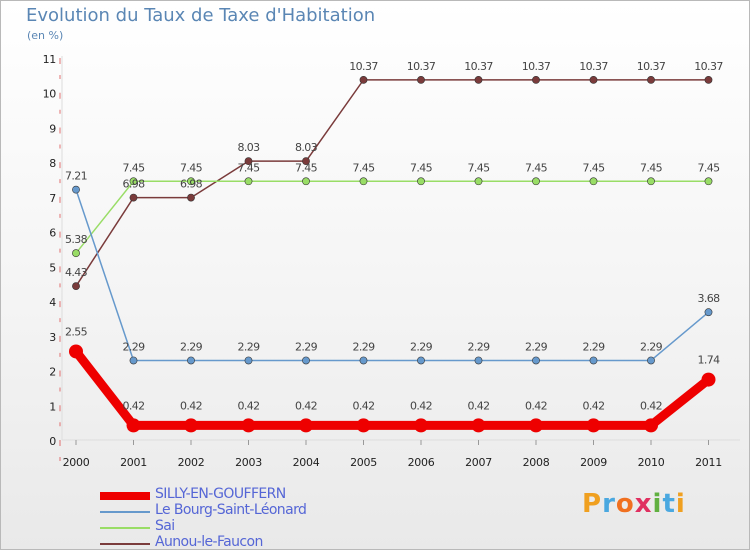 This screenshot has height=552, width=750. I want to click on y-tick-label: 3, so click(52, 337).